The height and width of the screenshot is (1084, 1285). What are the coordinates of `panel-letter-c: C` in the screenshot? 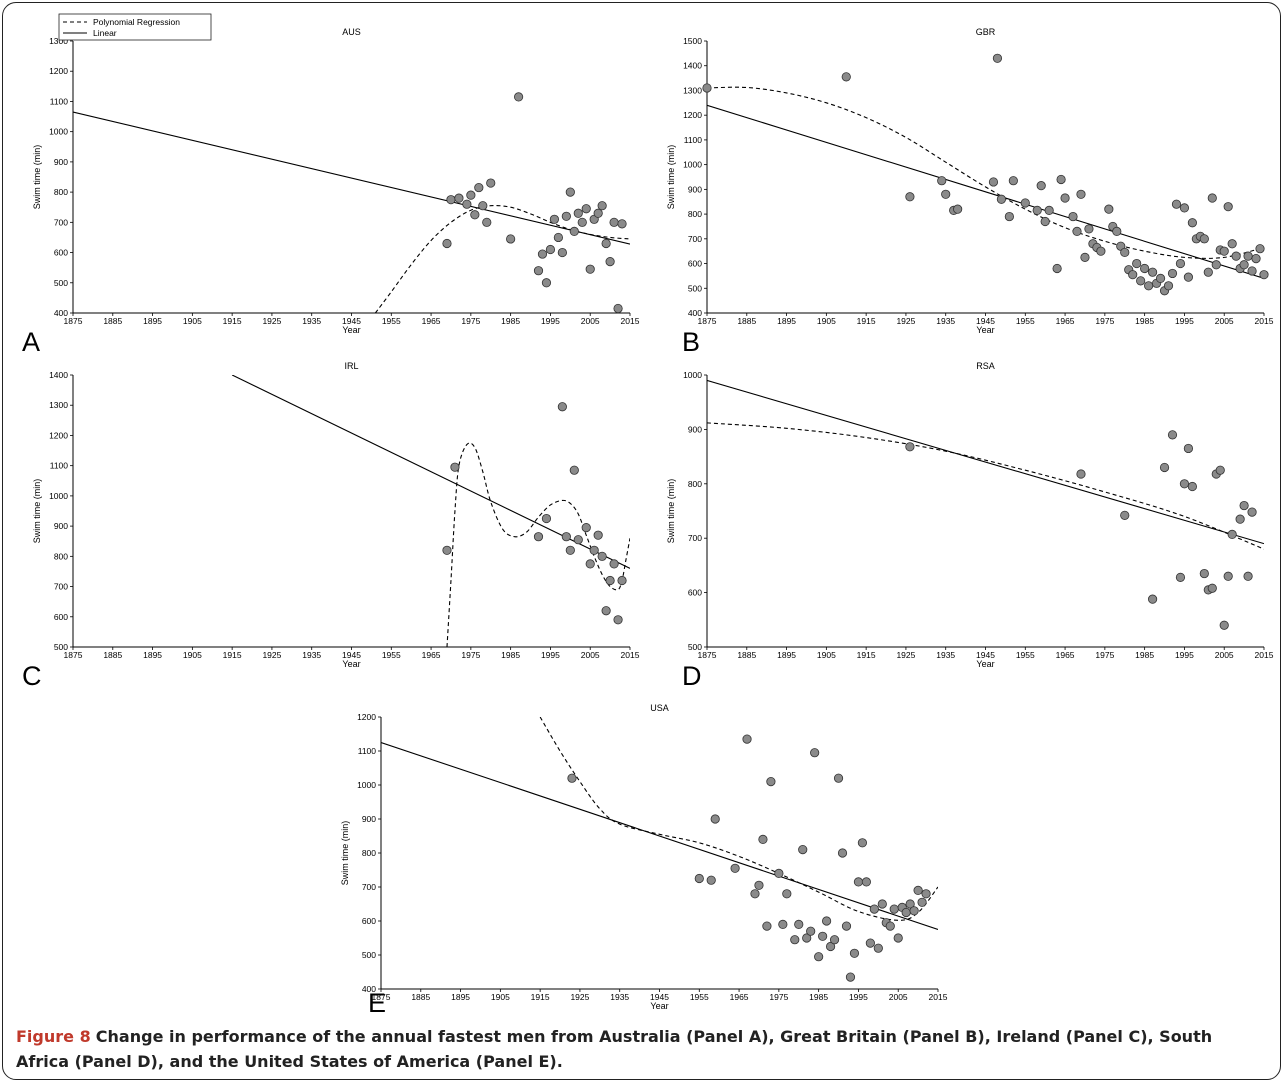 It's located at (32, 676).